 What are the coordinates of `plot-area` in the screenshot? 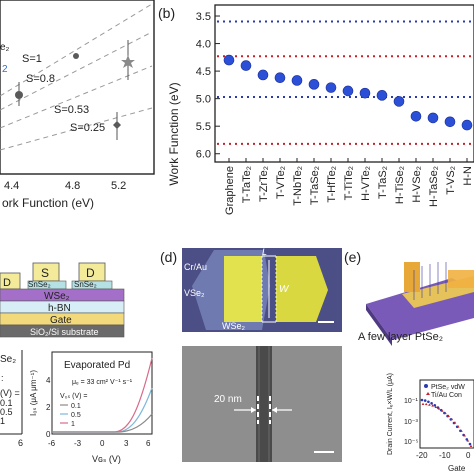 It's located at (446, 414).